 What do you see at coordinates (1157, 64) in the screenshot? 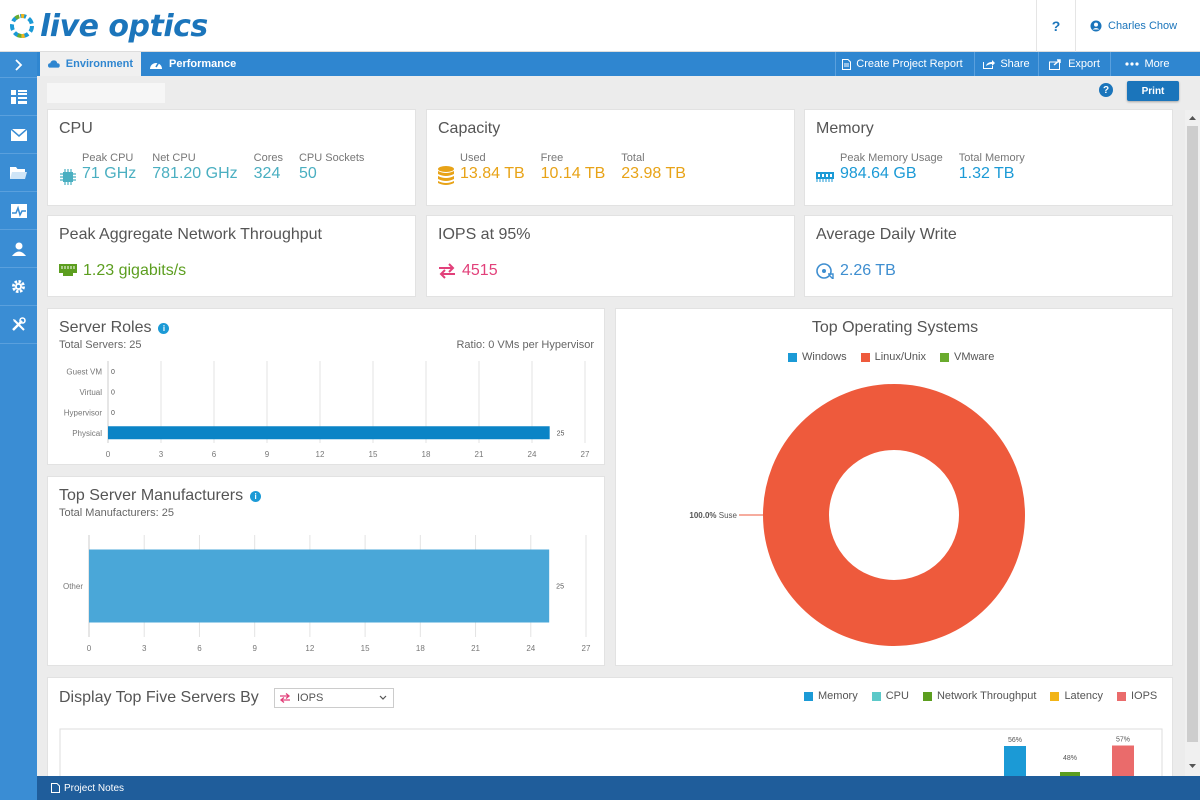
I see `more-label: More` at bounding box center [1157, 64].